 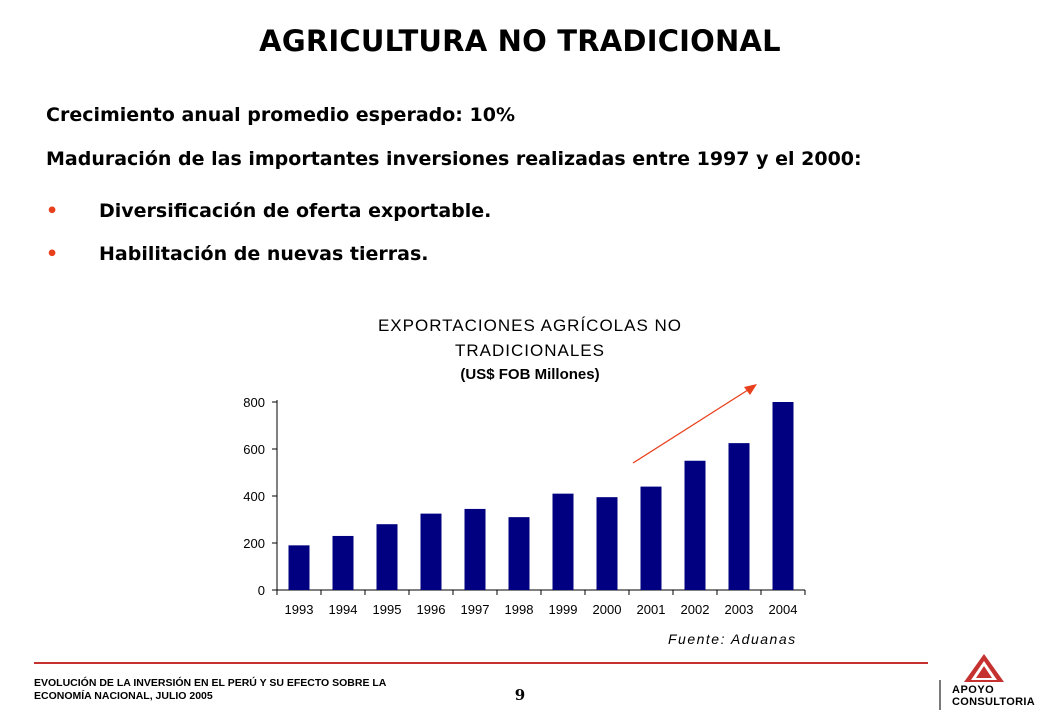 I want to click on y-tick-label: 400, so click(x=254, y=496).